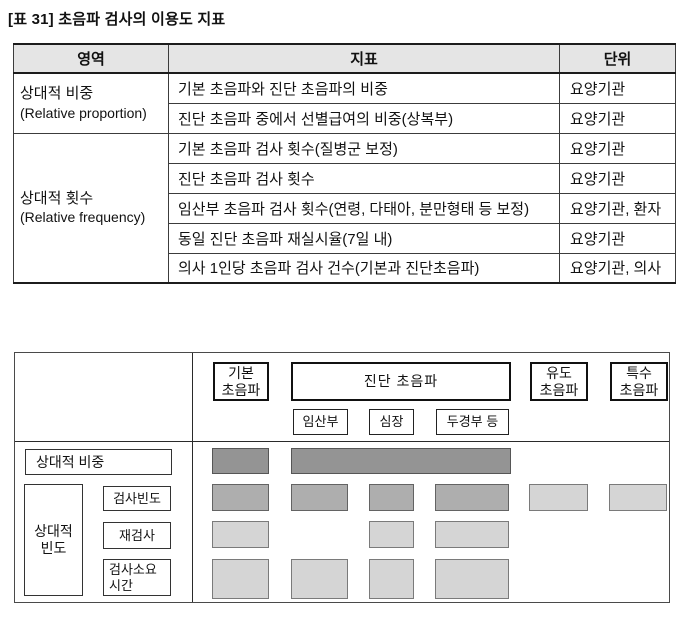 The image size is (680, 617). What do you see at coordinates (98, 462) in the screenshot?
I see `row-label-relative-weight: 상대적 비중` at bounding box center [98, 462].